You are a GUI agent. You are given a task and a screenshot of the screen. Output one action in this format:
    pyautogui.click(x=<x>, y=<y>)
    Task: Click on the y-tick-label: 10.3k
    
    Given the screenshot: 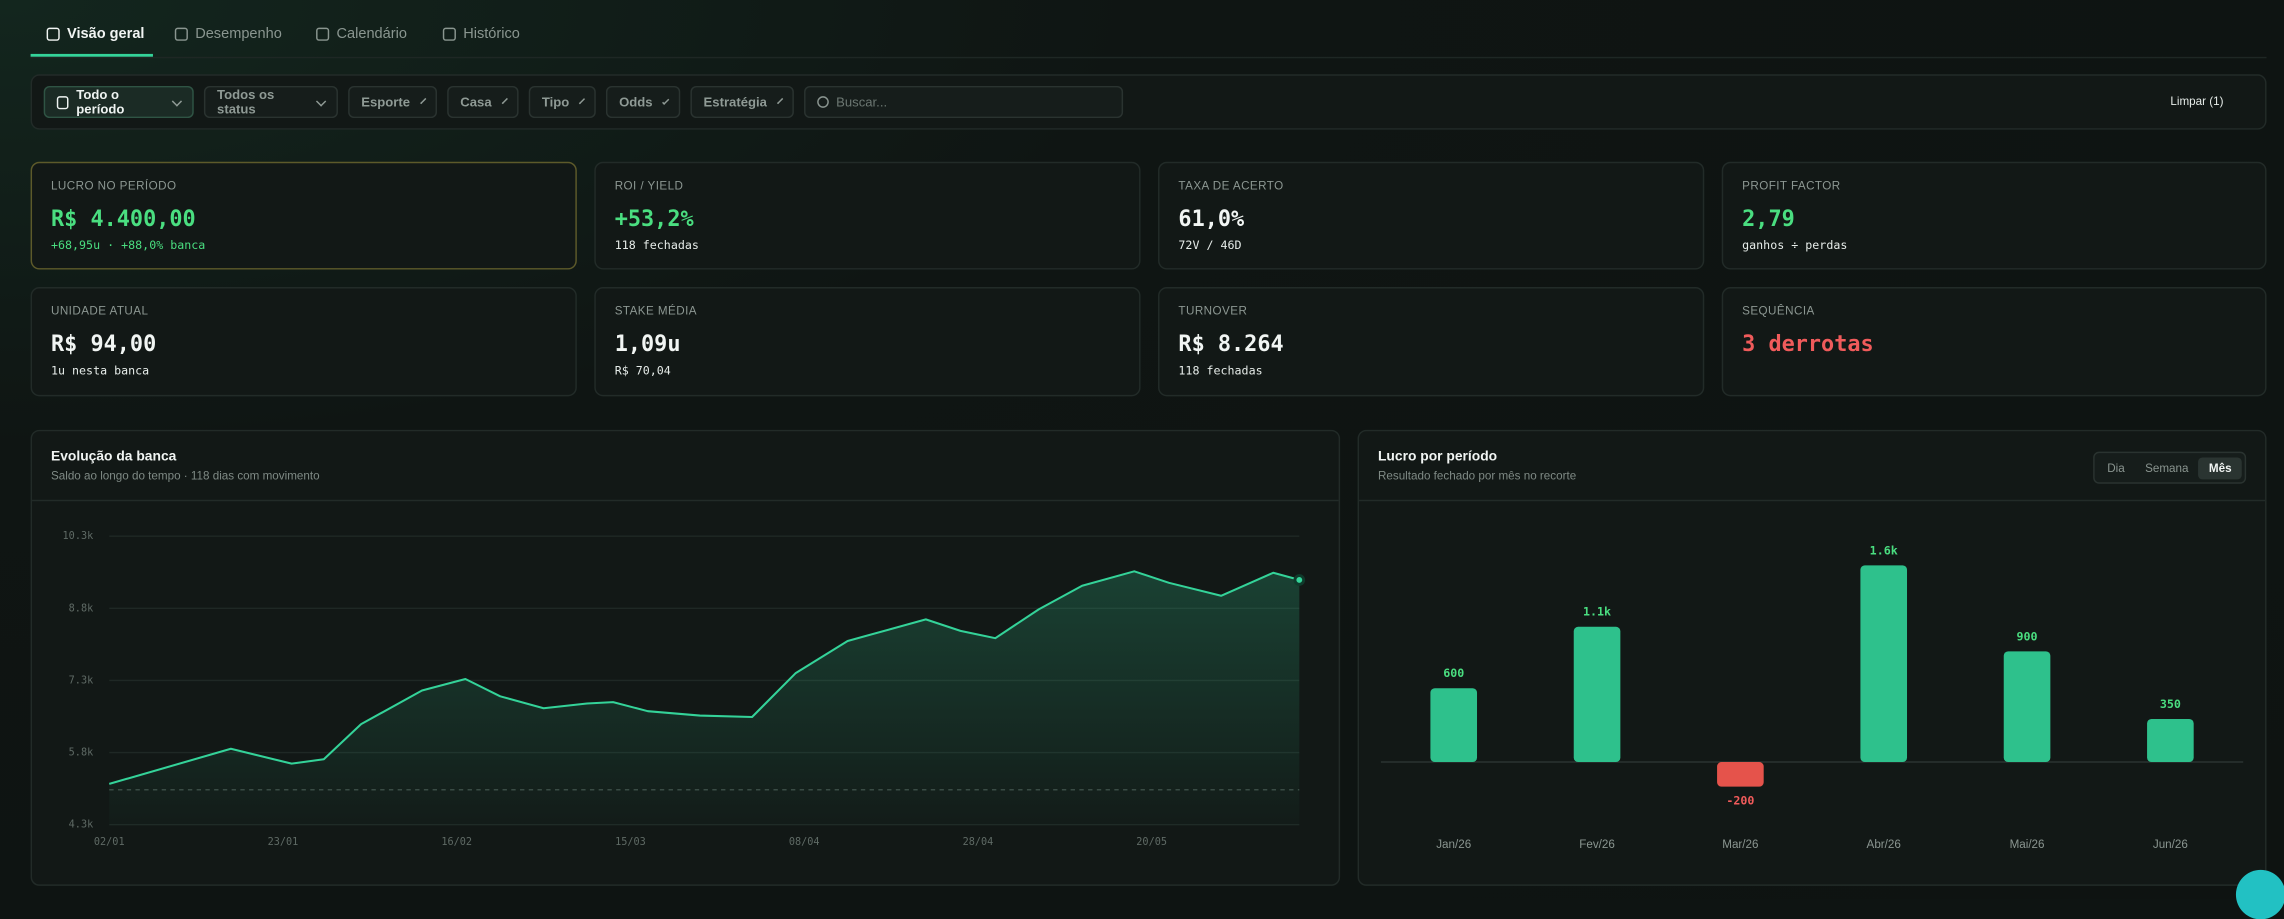 What is the action you would take?
    pyautogui.click(x=78, y=536)
    